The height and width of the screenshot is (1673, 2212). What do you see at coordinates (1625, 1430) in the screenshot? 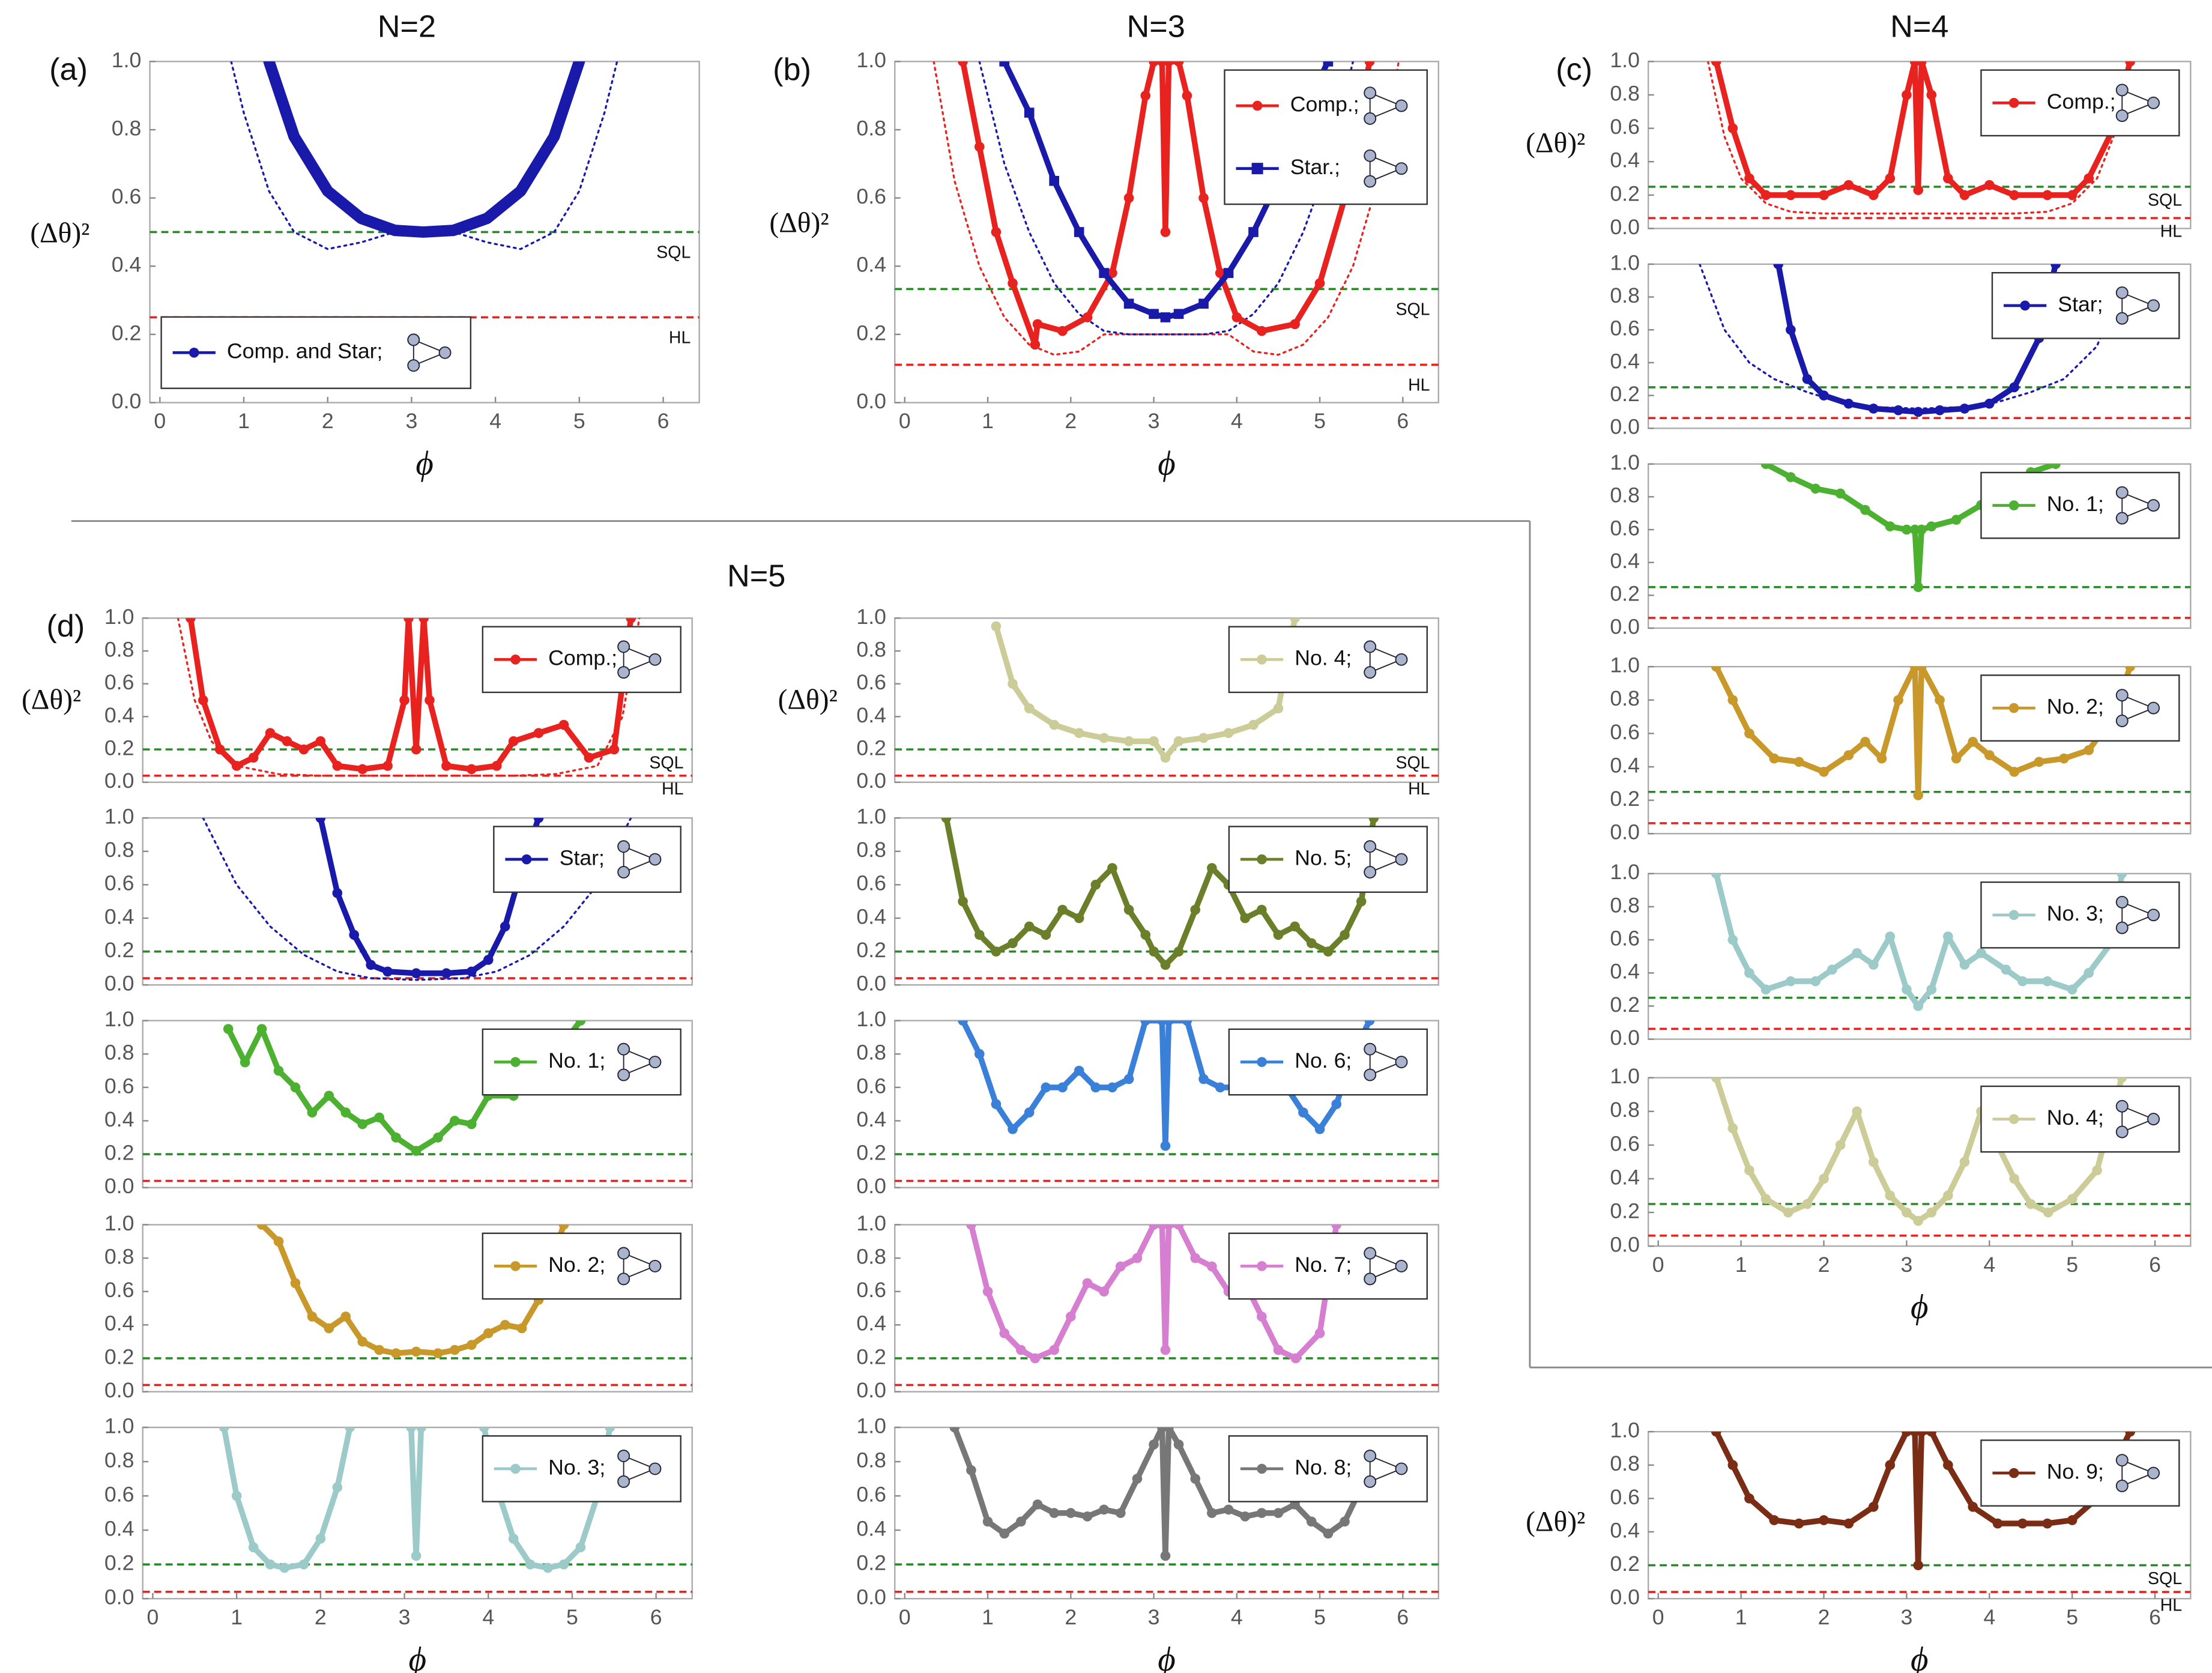
I see `y-tick-label: 1.0` at bounding box center [1625, 1430].